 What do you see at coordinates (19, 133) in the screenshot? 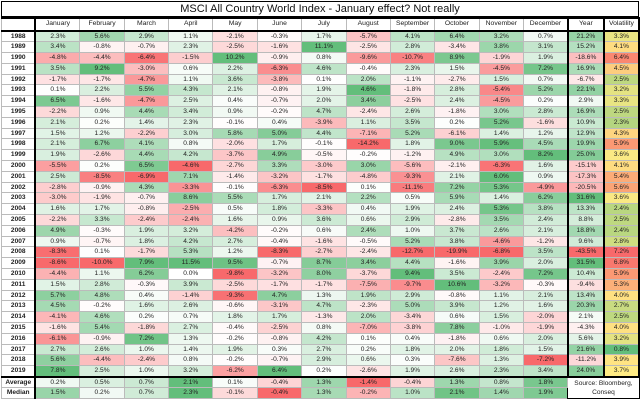
I see `row-year-label: 1997` at bounding box center [19, 133].